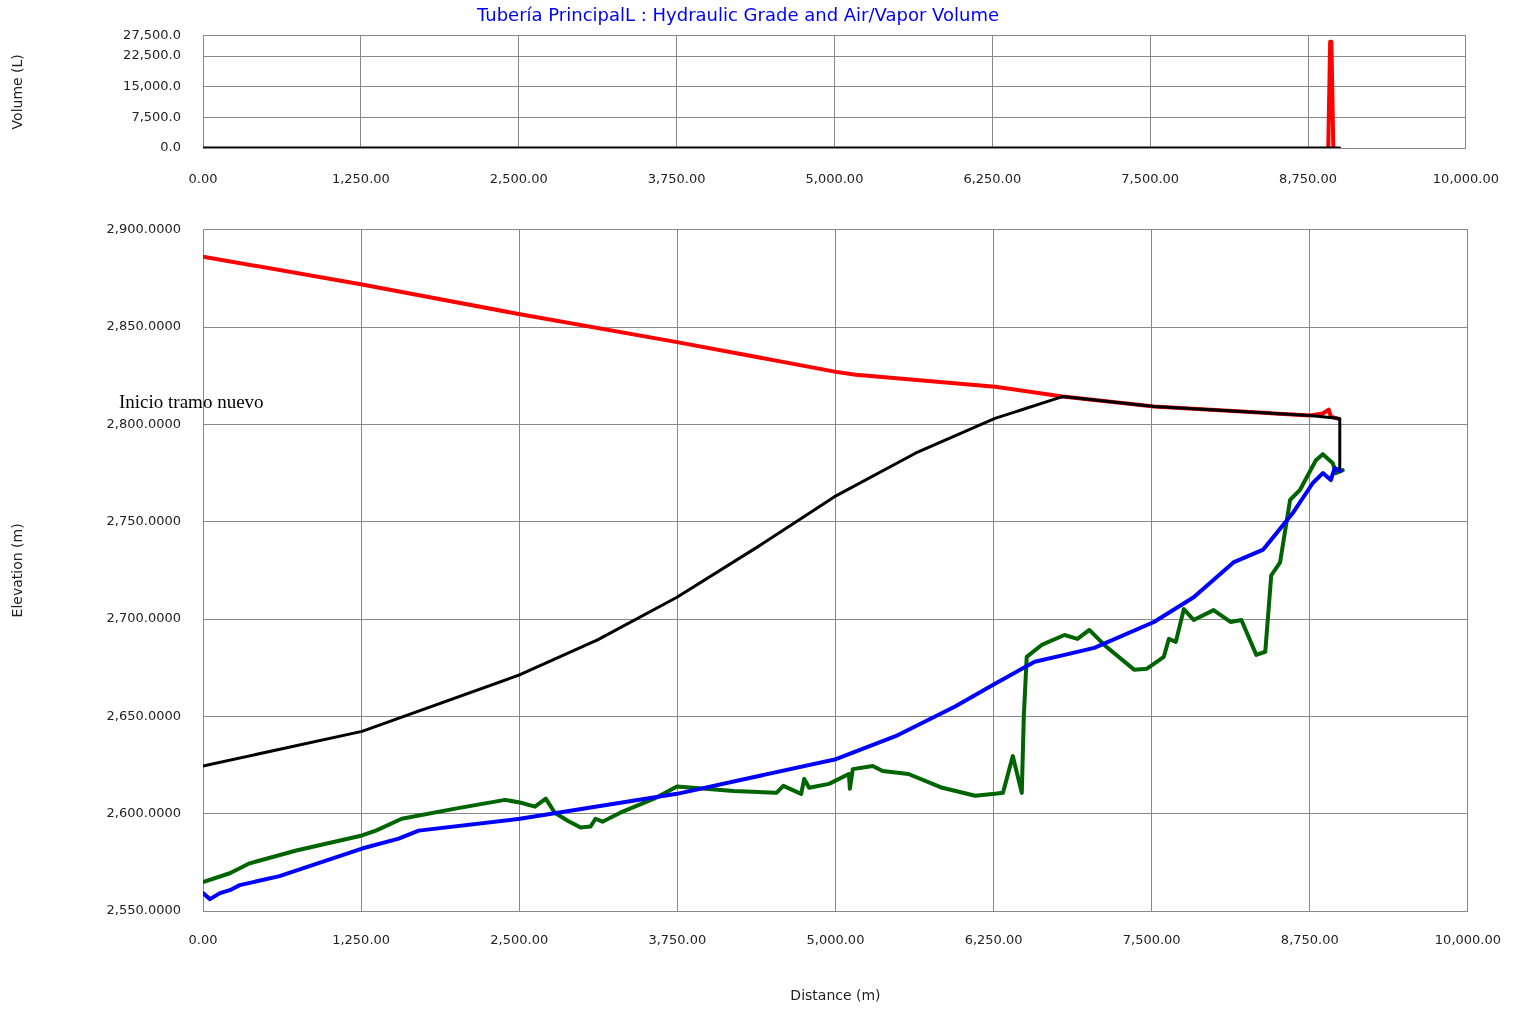 Image resolution: width=1523 pixels, height=1009 pixels. Describe the element at coordinates (835, 995) in the screenshot. I see `x-axis-title: Distance (m)` at that location.